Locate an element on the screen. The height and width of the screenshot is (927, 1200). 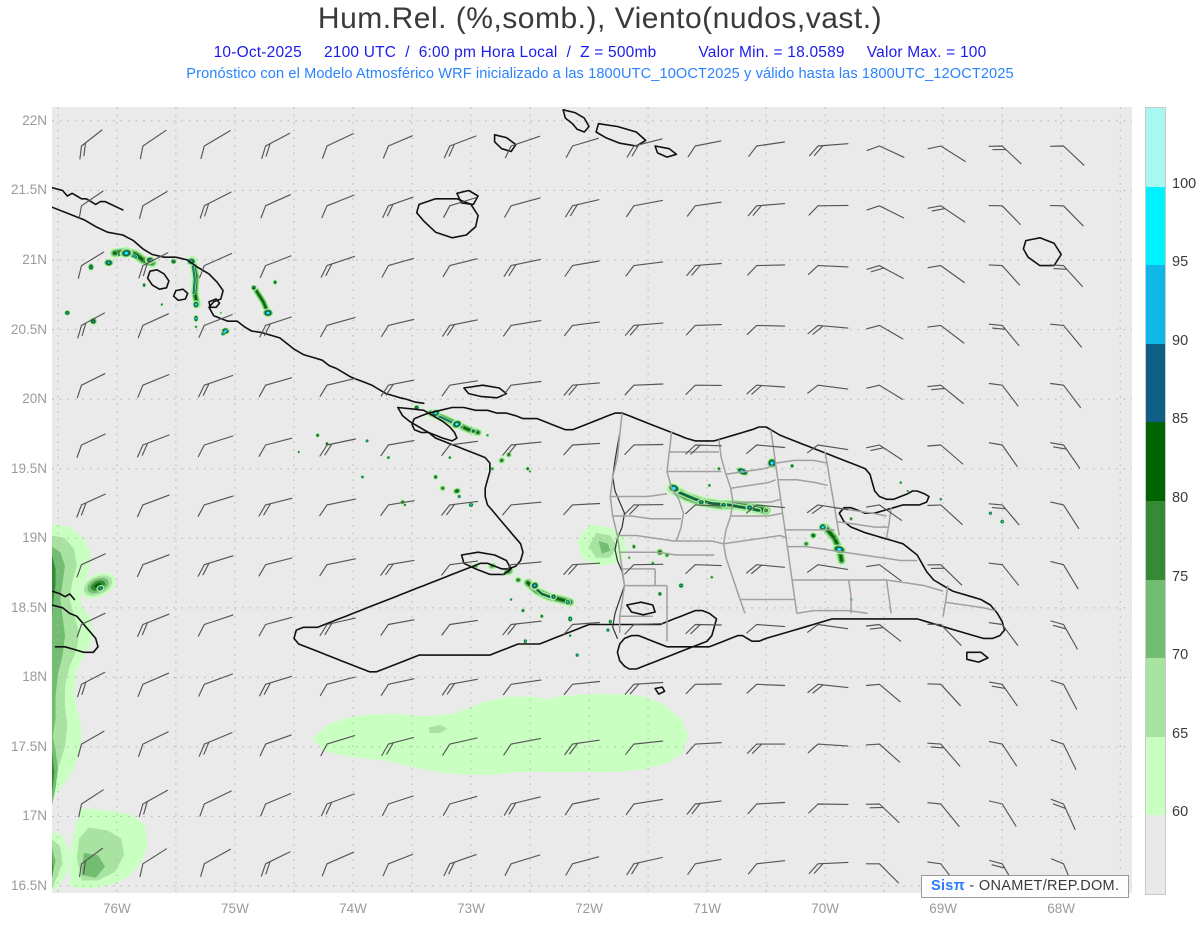
colorbar-label-100: 100 is located at coordinates (1184, 183).